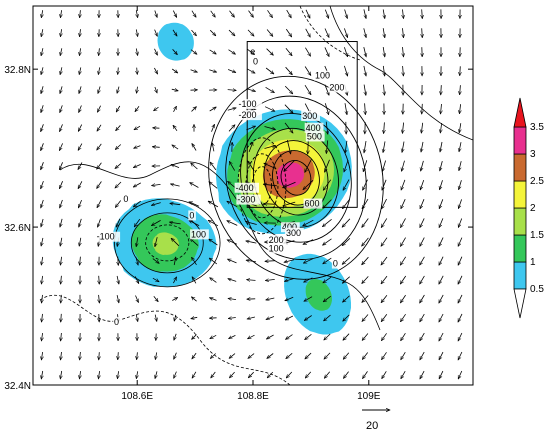  I want to click on contour-label: 400, so click(289, 227).